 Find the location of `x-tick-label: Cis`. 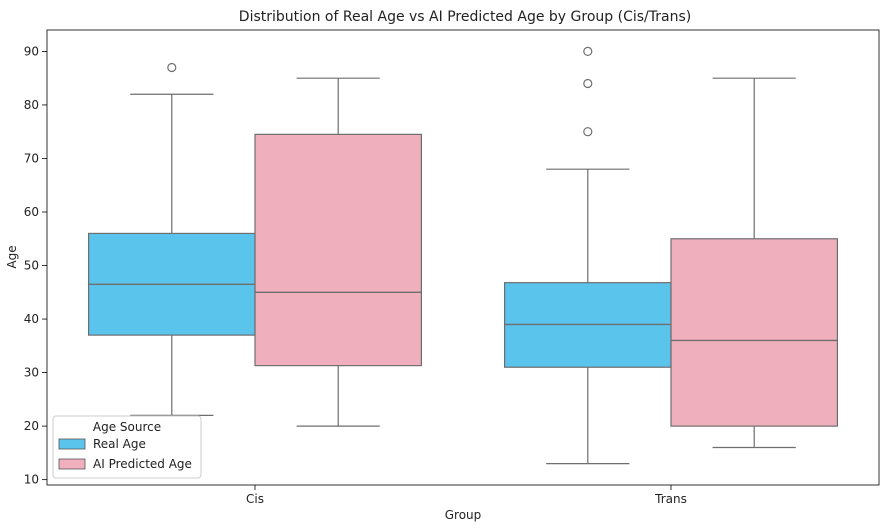

x-tick-label: Cis is located at coordinates (255, 499).